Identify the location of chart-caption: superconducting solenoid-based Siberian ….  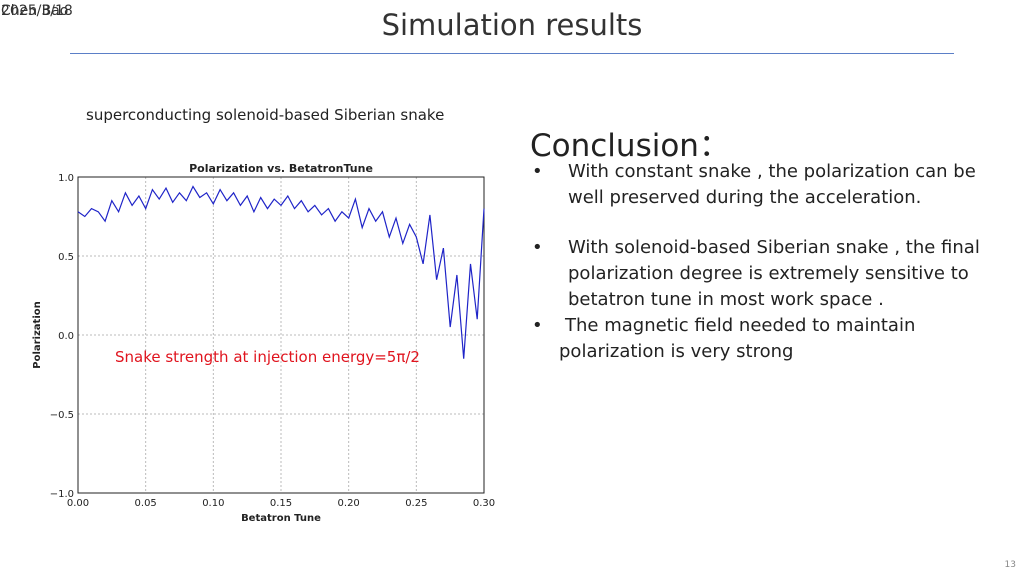
(265, 115).